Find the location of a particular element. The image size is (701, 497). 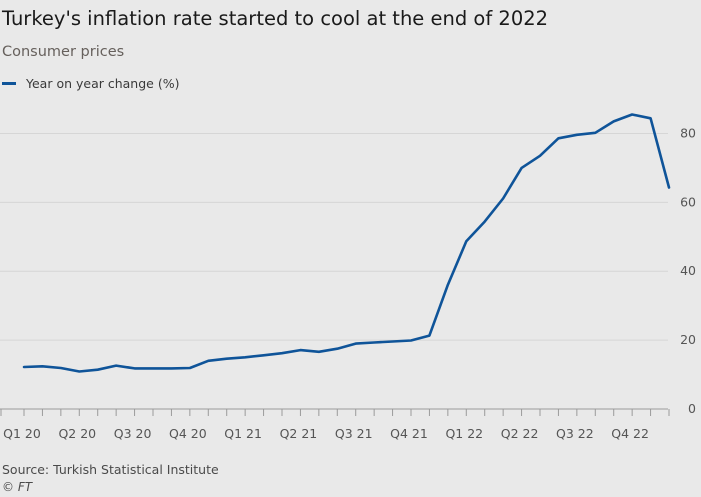

x-tick-label: Q2 21 is located at coordinates (299, 433).